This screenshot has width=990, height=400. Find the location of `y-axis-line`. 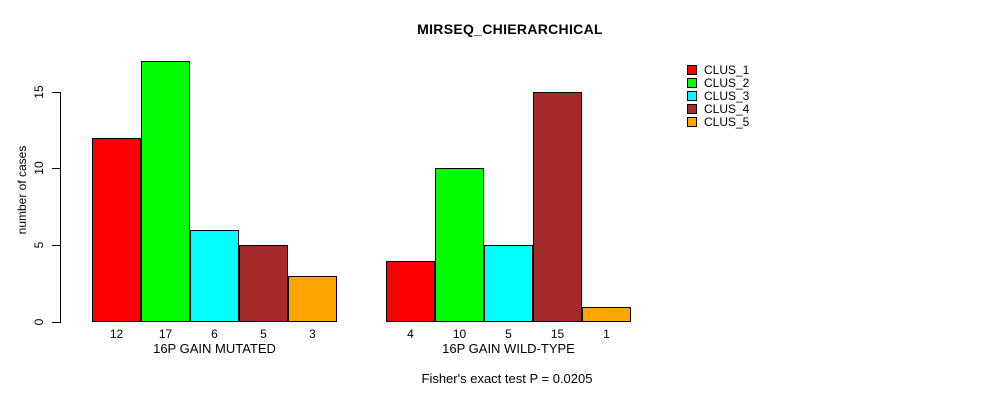

y-axis-line is located at coordinates (60, 207).